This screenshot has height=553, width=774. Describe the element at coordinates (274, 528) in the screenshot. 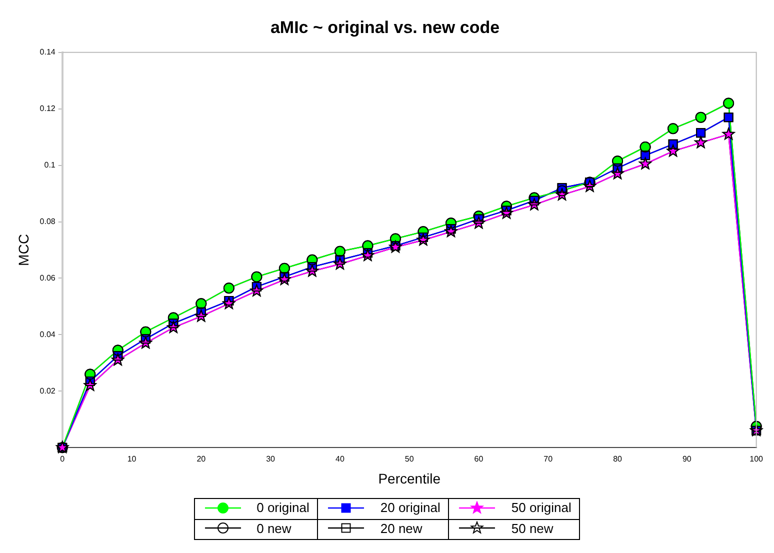

I see `legend-label: 0 new` at that location.